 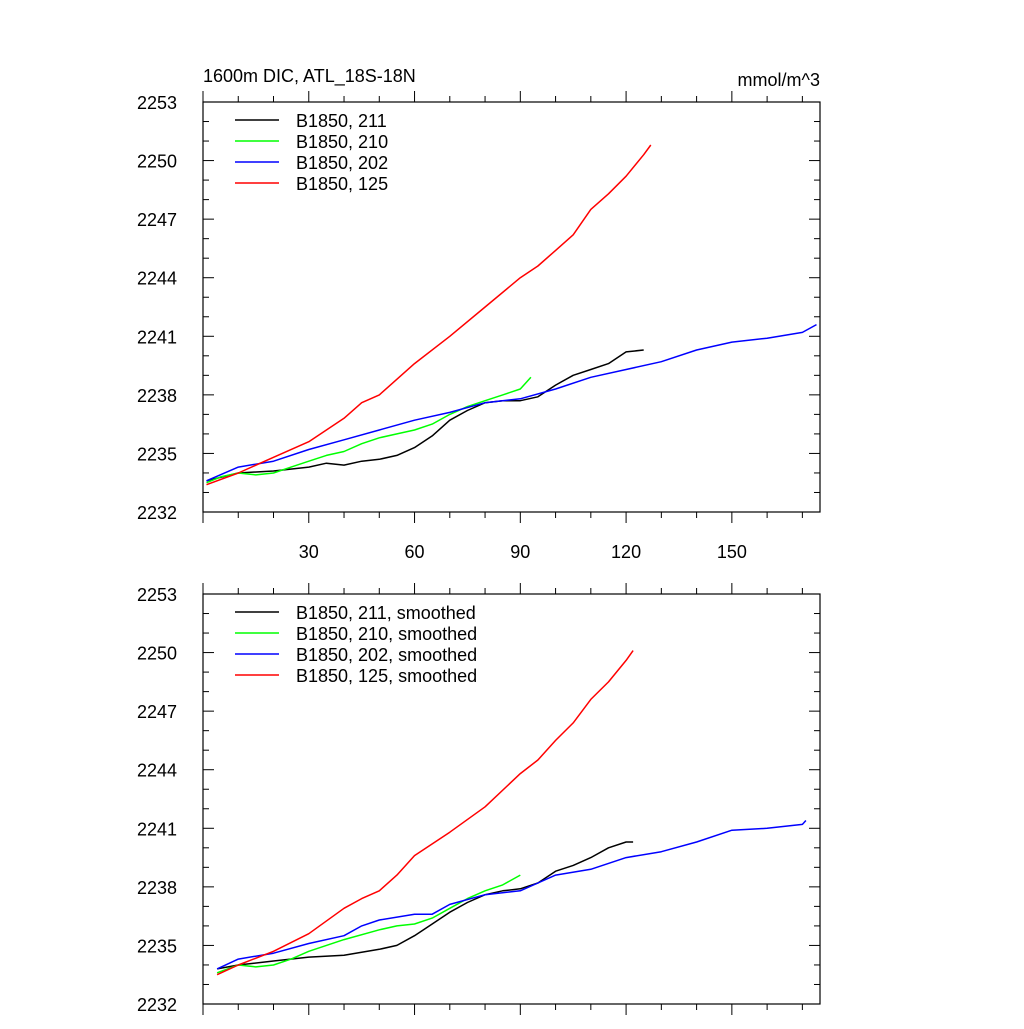 What do you see at coordinates (309, 76) in the screenshot?
I see `title-left: 1600m DIC, ATL_18S-18N` at bounding box center [309, 76].